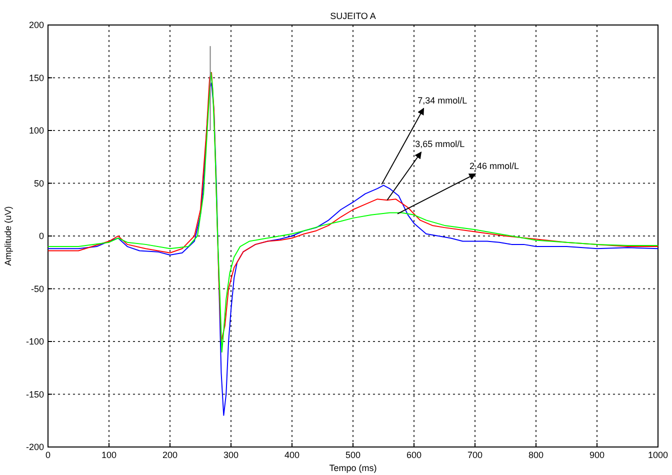 This screenshot has height=475, width=672. What do you see at coordinates (48, 455) in the screenshot?
I see `x-tick-label: 0` at bounding box center [48, 455].